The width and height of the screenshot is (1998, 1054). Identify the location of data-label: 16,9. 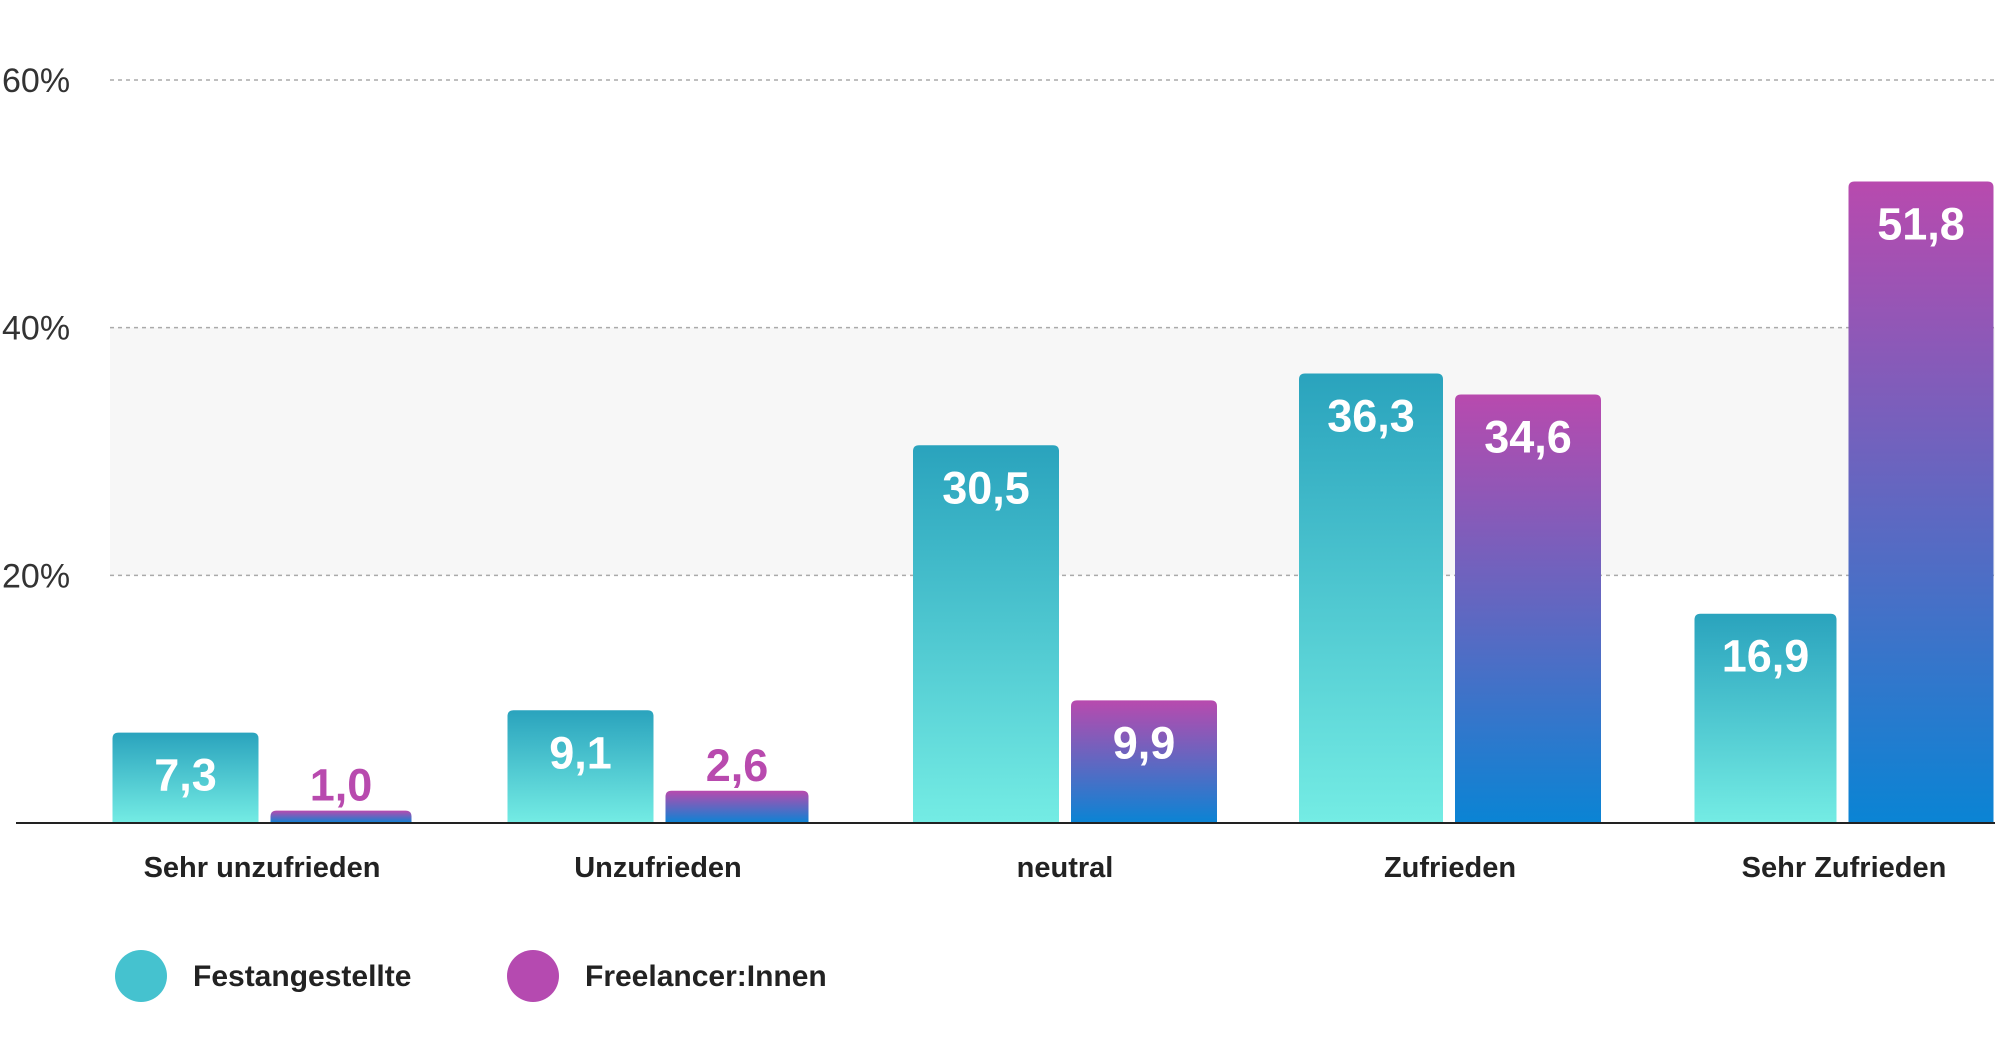
(1766, 656).